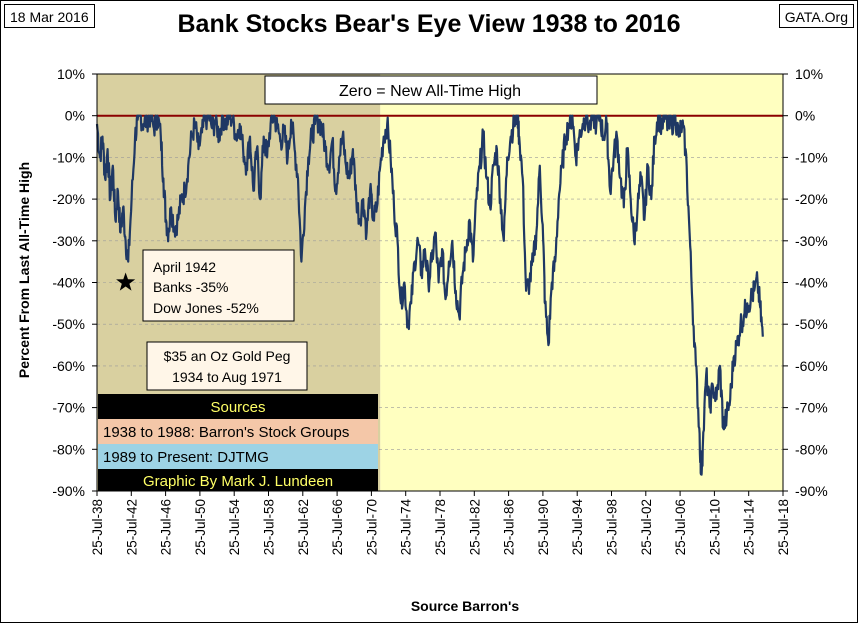 Image resolution: width=858 pixels, height=623 pixels. I want to click on y-tick-label-right: -30%, so click(811, 241).